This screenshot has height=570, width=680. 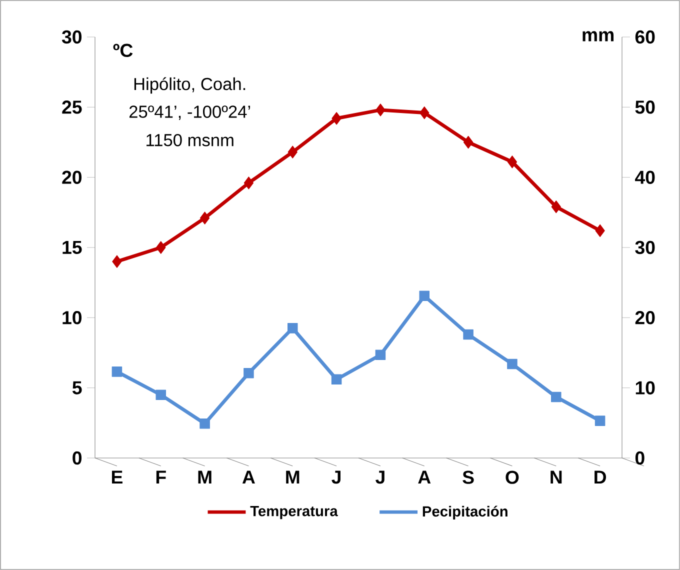 I want to click on y-tick-label: 10, so click(x=72, y=317).